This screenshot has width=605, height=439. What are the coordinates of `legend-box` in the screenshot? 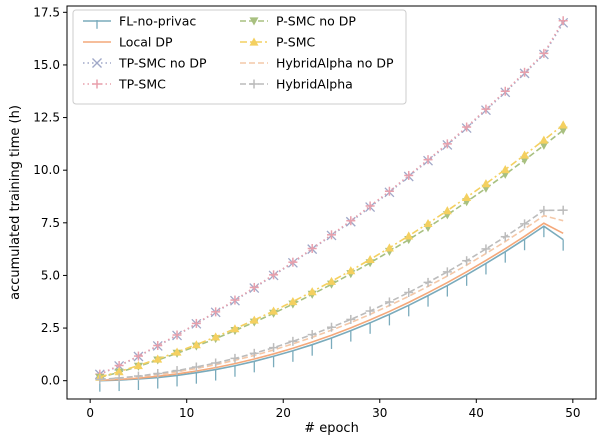 It's located at (239, 57).